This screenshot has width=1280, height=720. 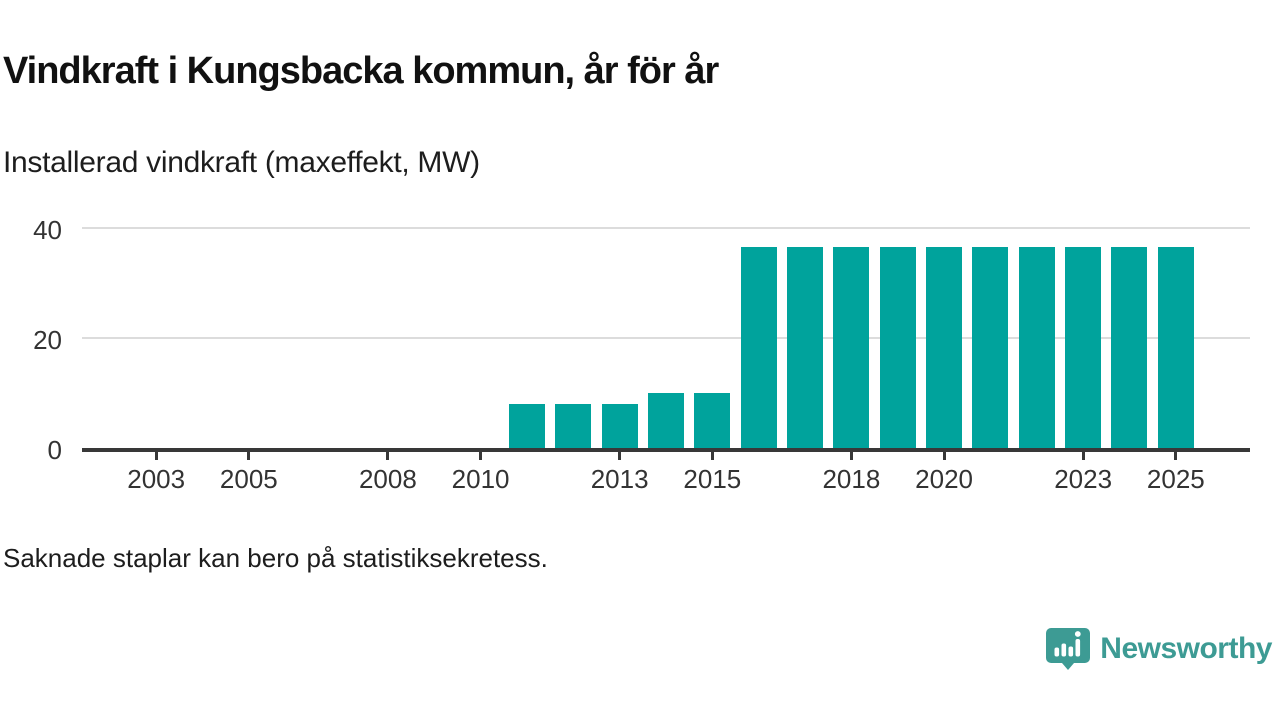 What do you see at coordinates (1083, 479) in the screenshot?
I see `x-tick-label-2023: 2023` at bounding box center [1083, 479].